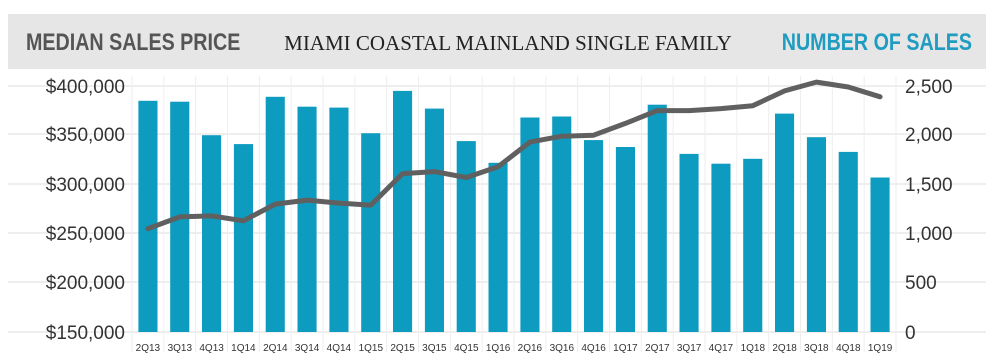 This screenshot has width=994, height=360. I want to click on x-tick-label: 2Q15, so click(402, 348).